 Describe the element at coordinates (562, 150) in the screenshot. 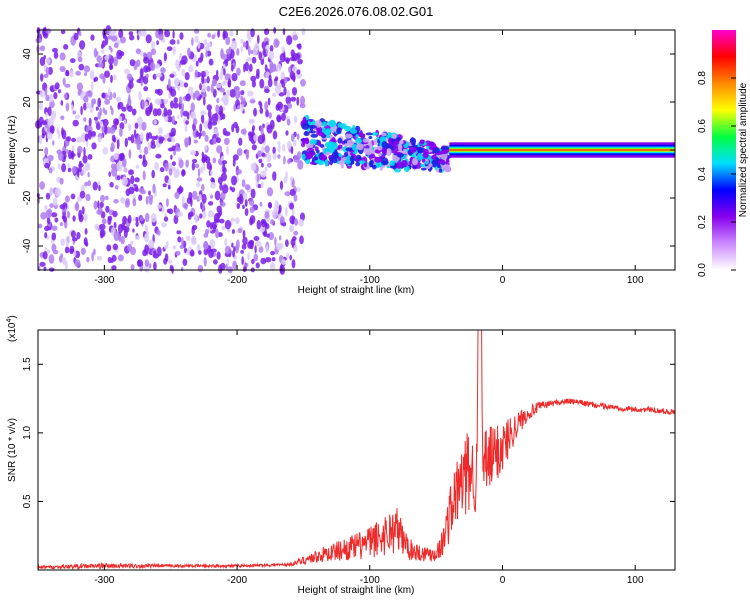

I see `heatmap-region-tone` at that location.